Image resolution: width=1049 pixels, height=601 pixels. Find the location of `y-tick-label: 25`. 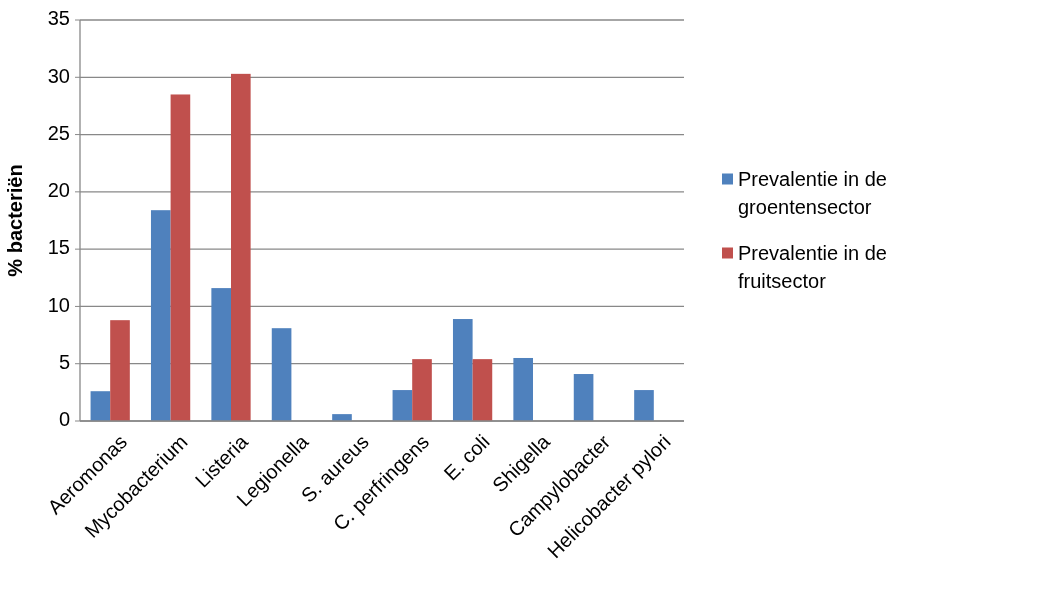

y-tick-label: 25 is located at coordinates (58, 132).